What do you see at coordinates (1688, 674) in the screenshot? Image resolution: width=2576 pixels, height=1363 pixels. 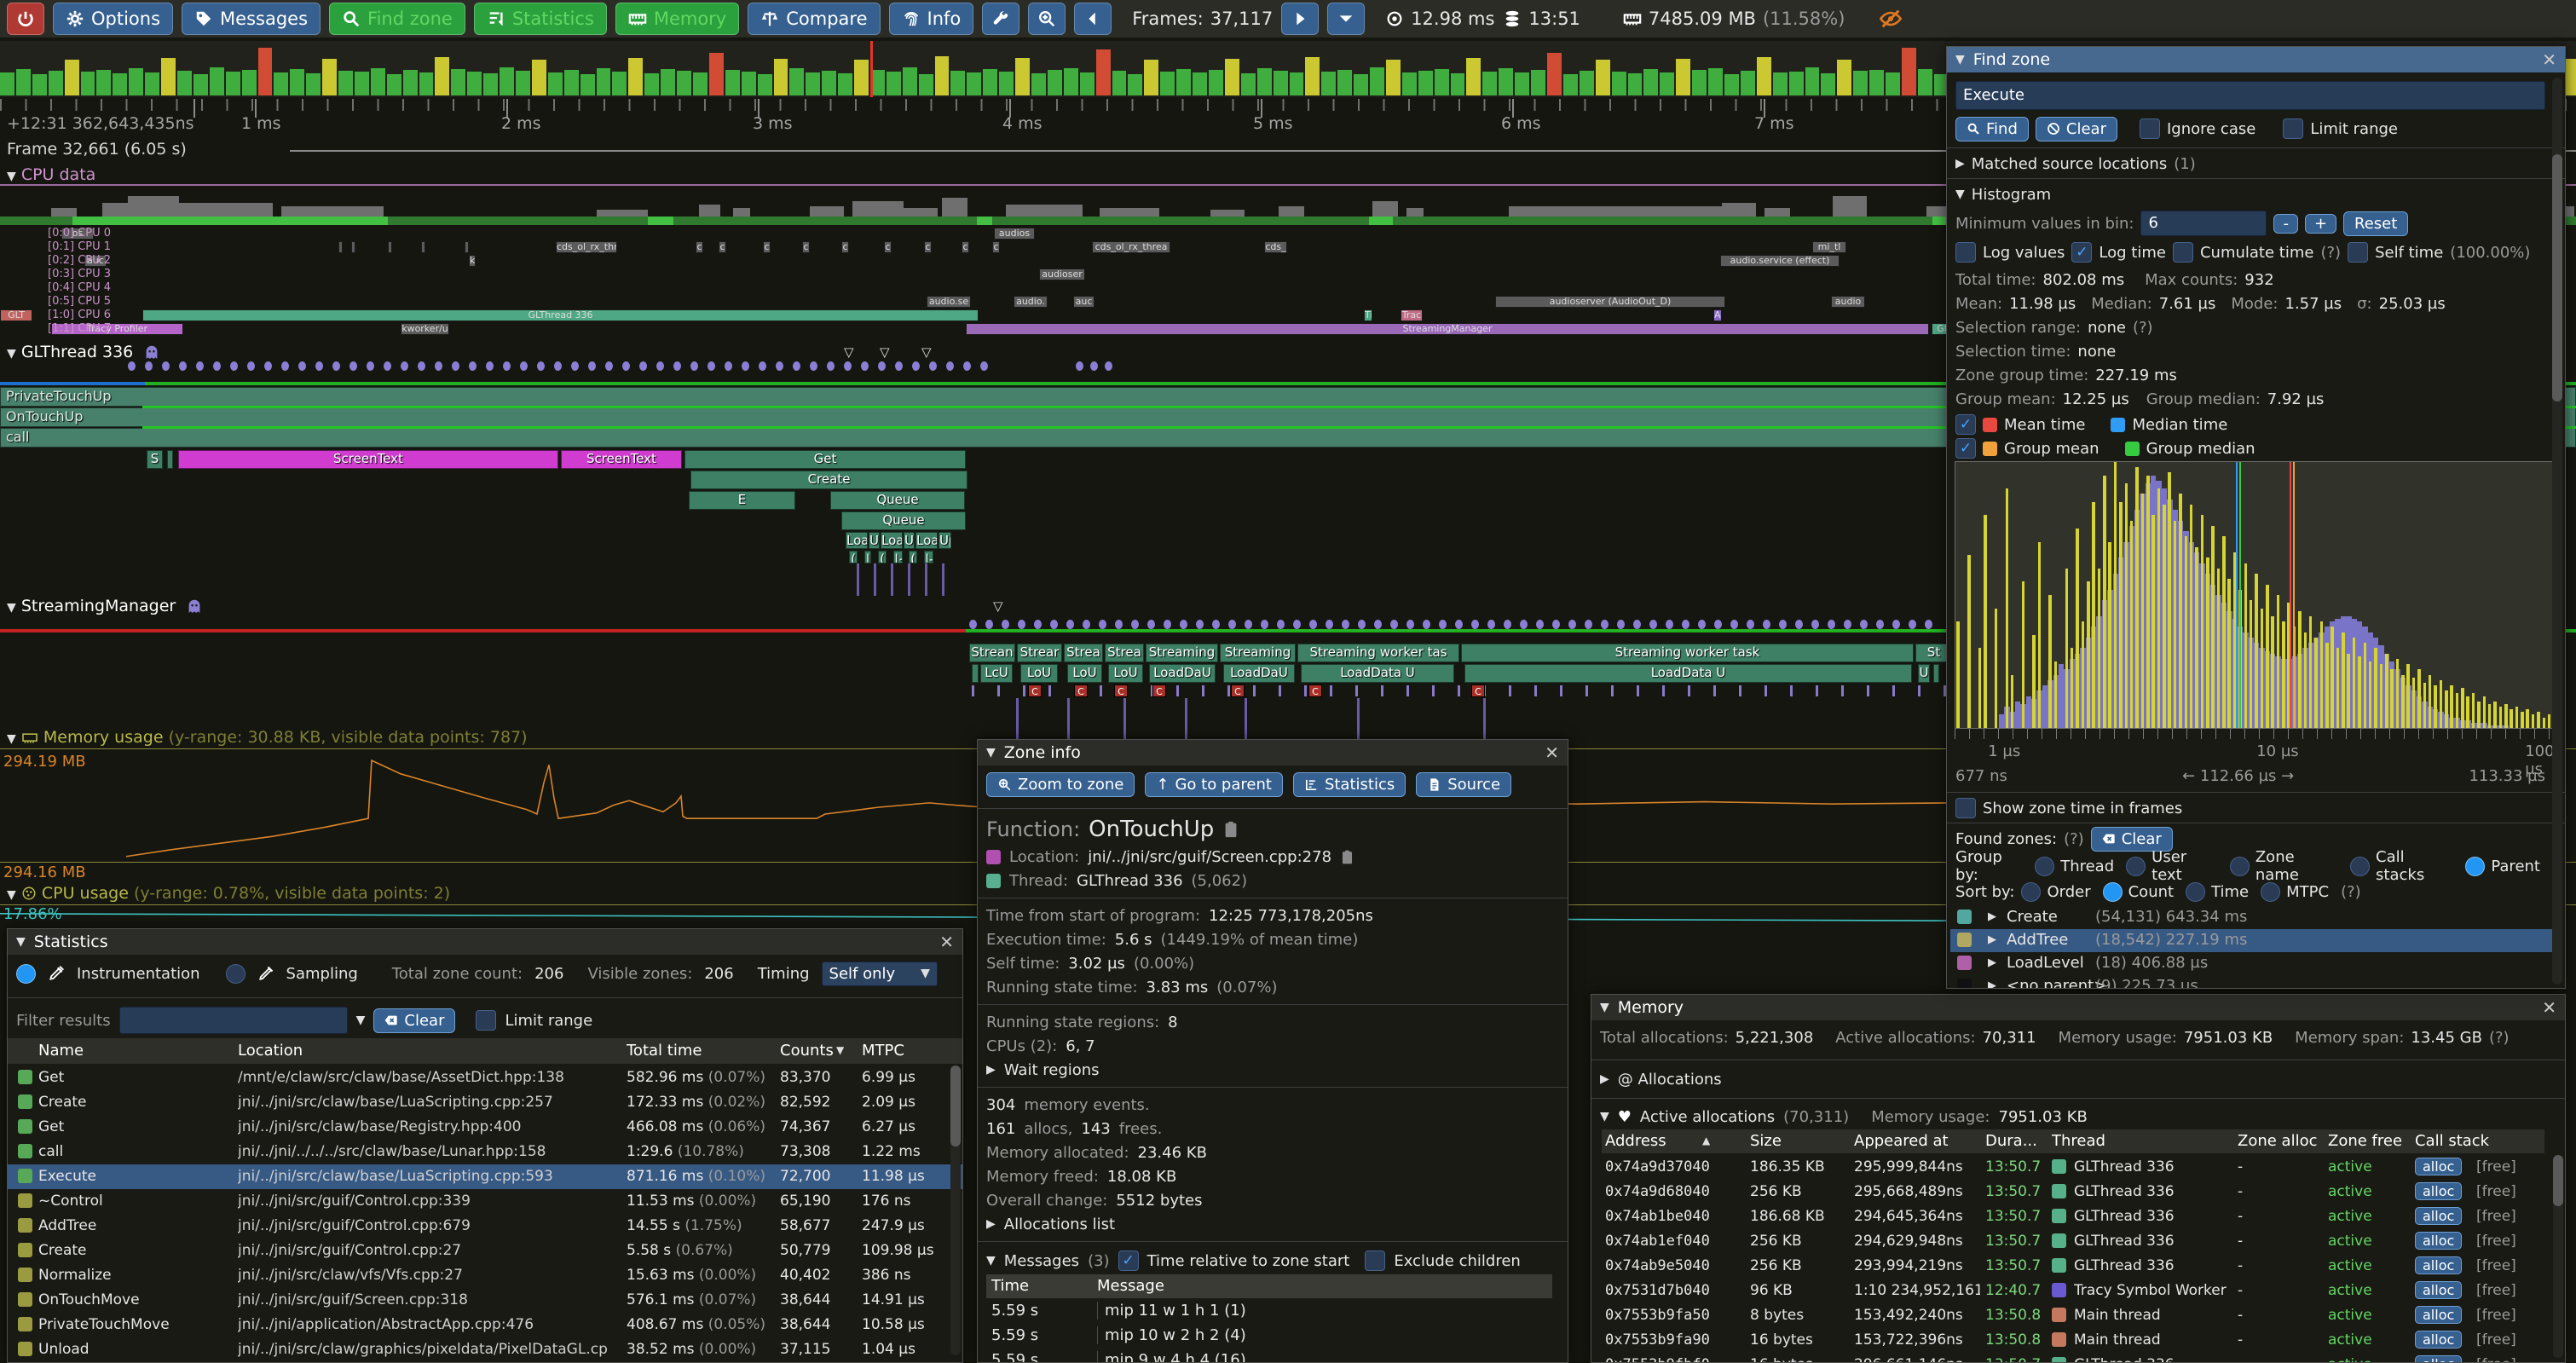 I see `zone-bar: LoadData U` at bounding box center [1688, 674].